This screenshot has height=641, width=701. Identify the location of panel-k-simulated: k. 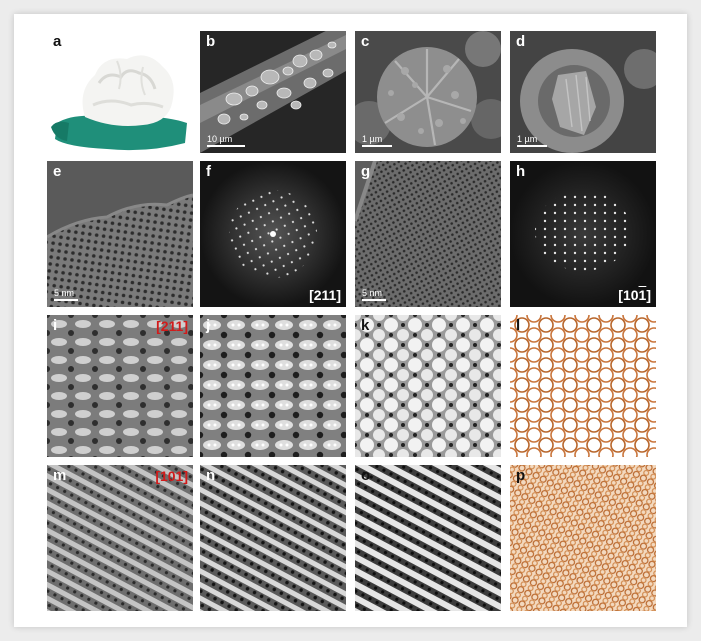
(428, 386).